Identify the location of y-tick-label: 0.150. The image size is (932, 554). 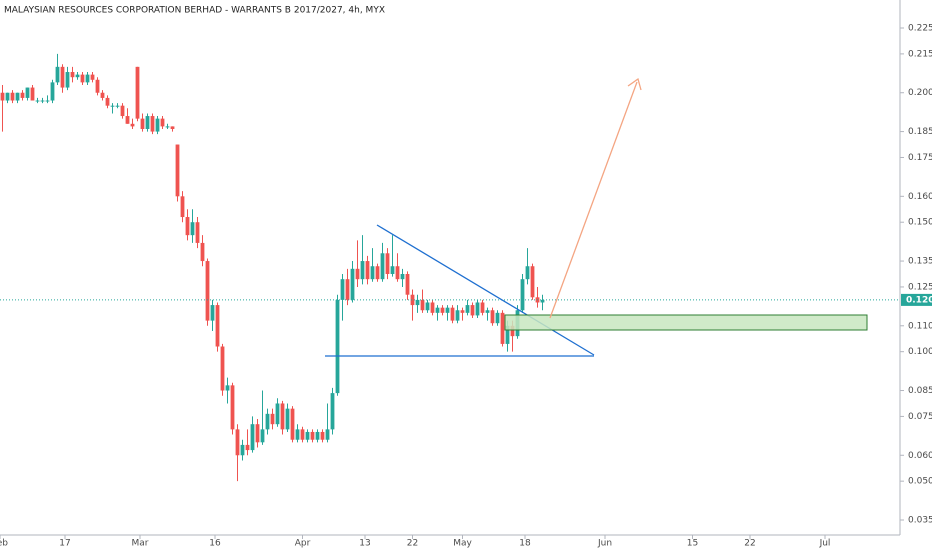
(920, 223).